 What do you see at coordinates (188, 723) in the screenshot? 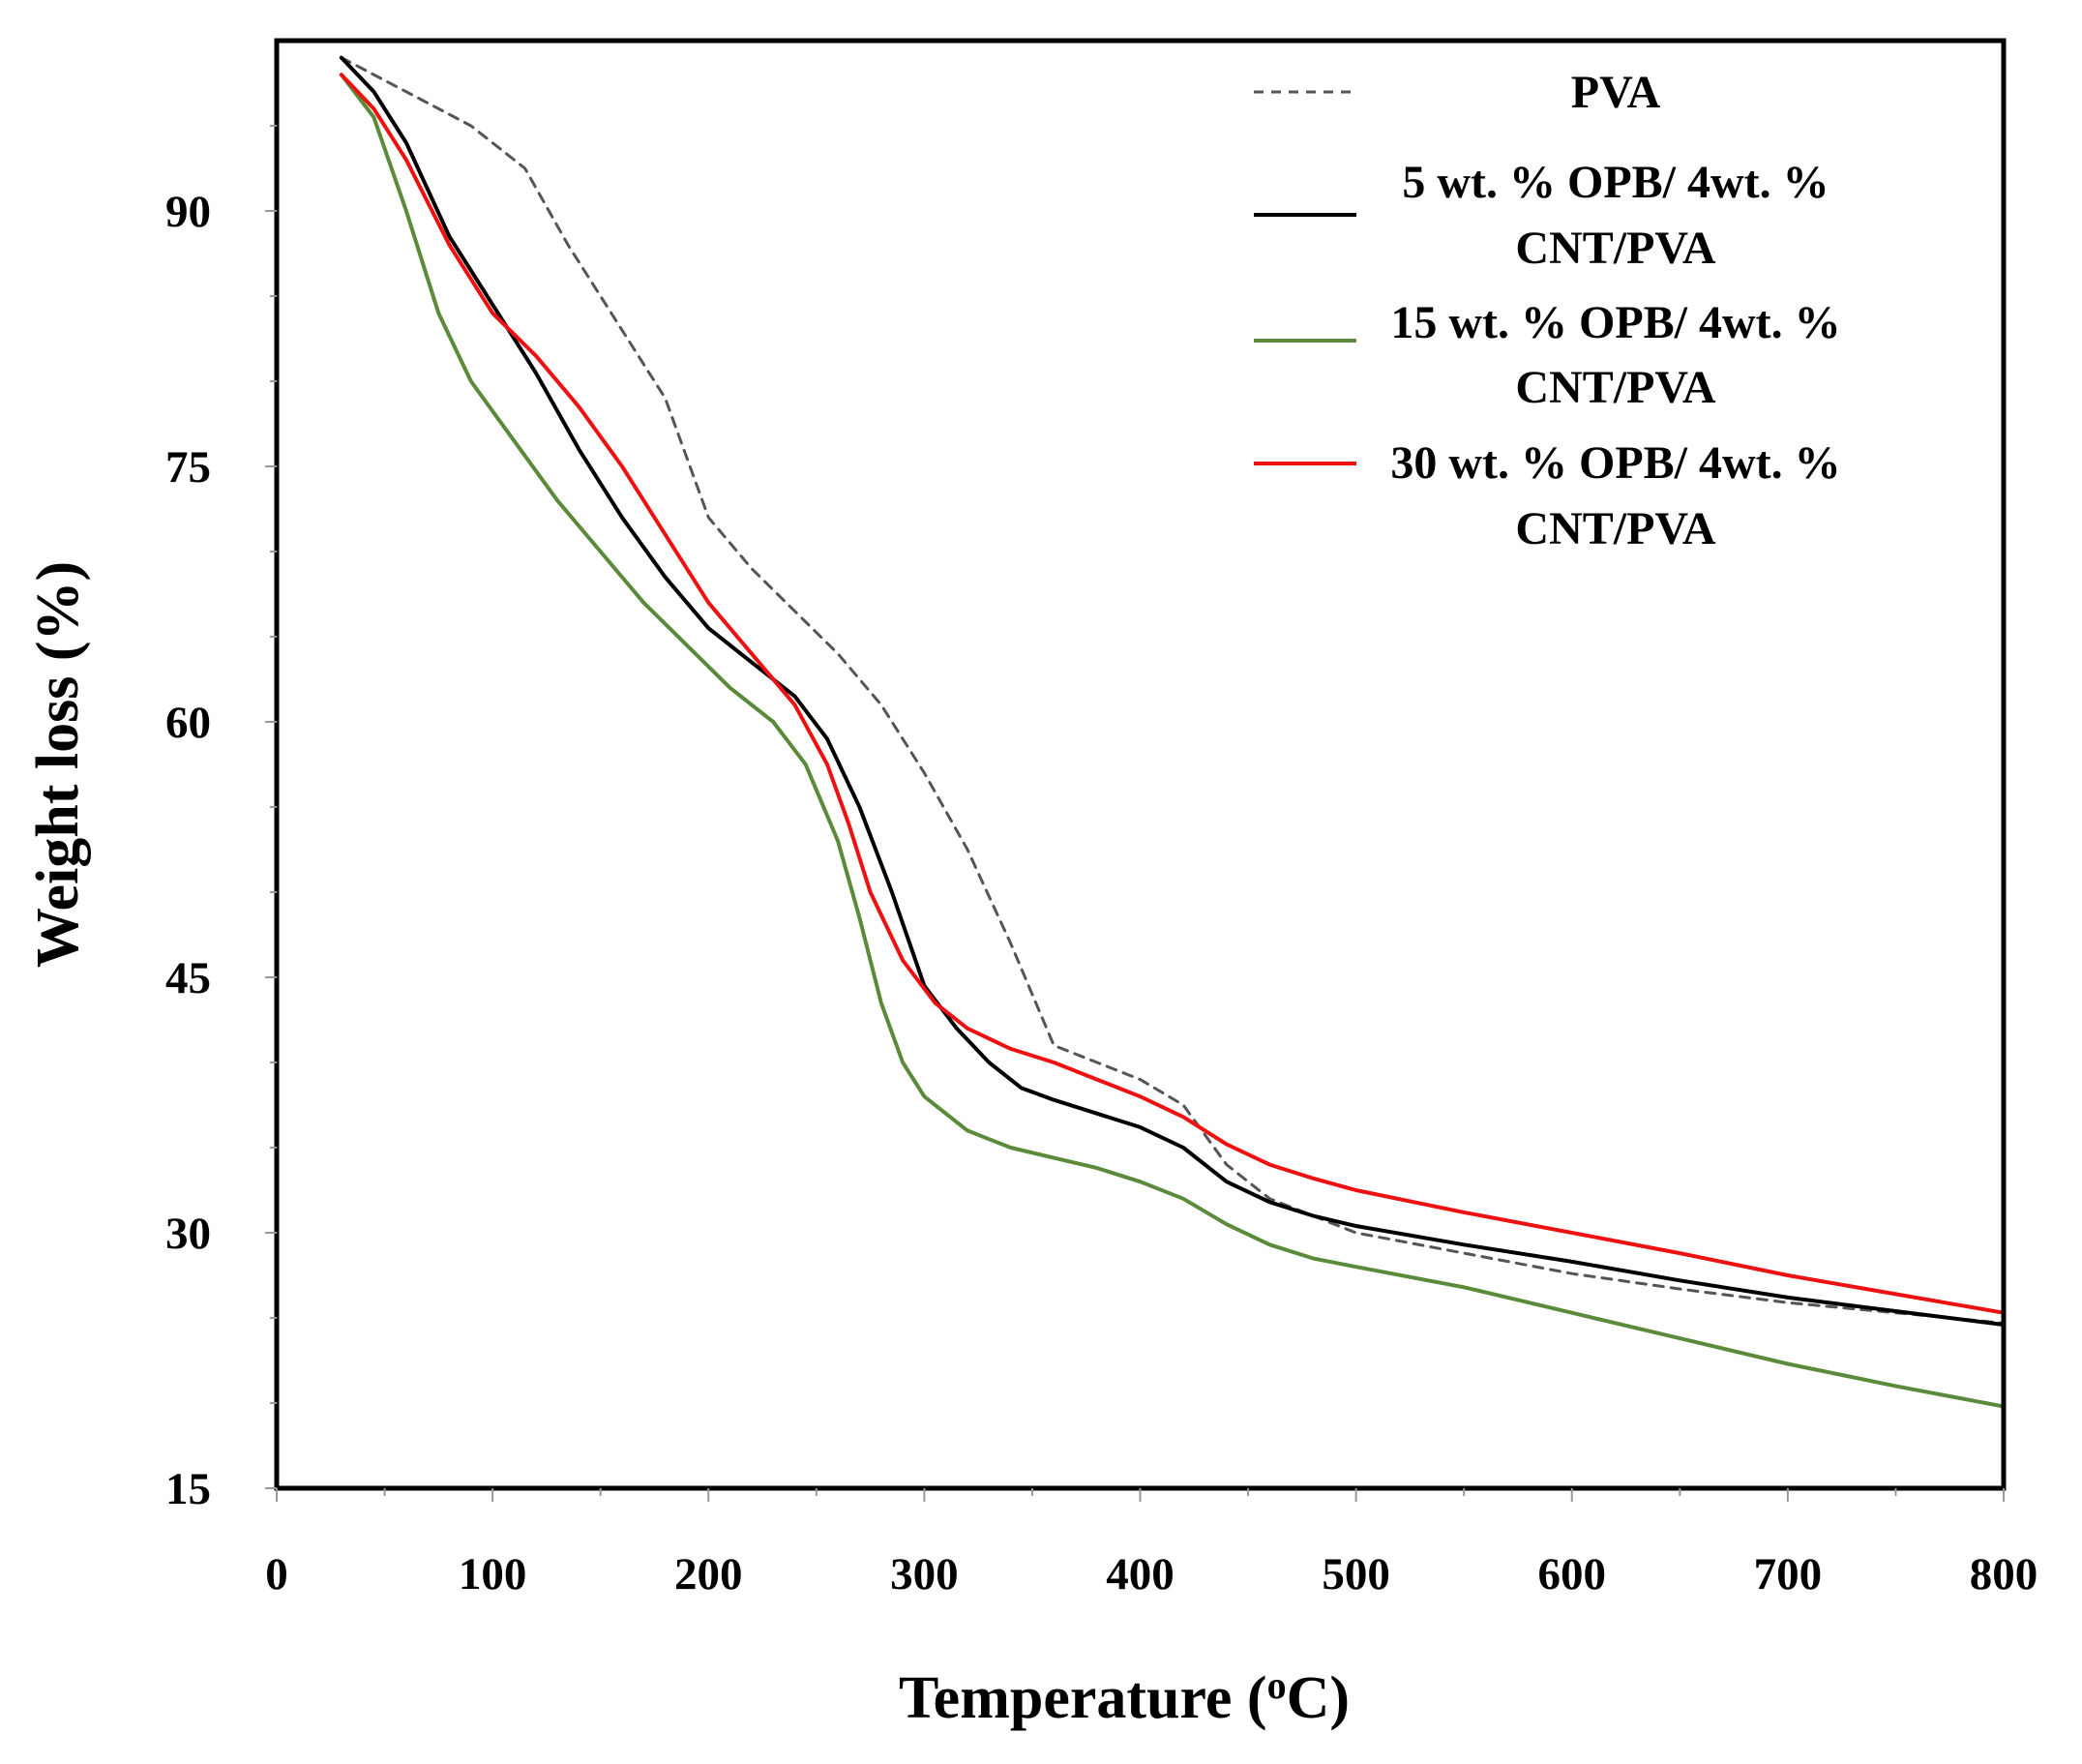
I see `y-tick-label: 60` at bounding box center [188, 723].